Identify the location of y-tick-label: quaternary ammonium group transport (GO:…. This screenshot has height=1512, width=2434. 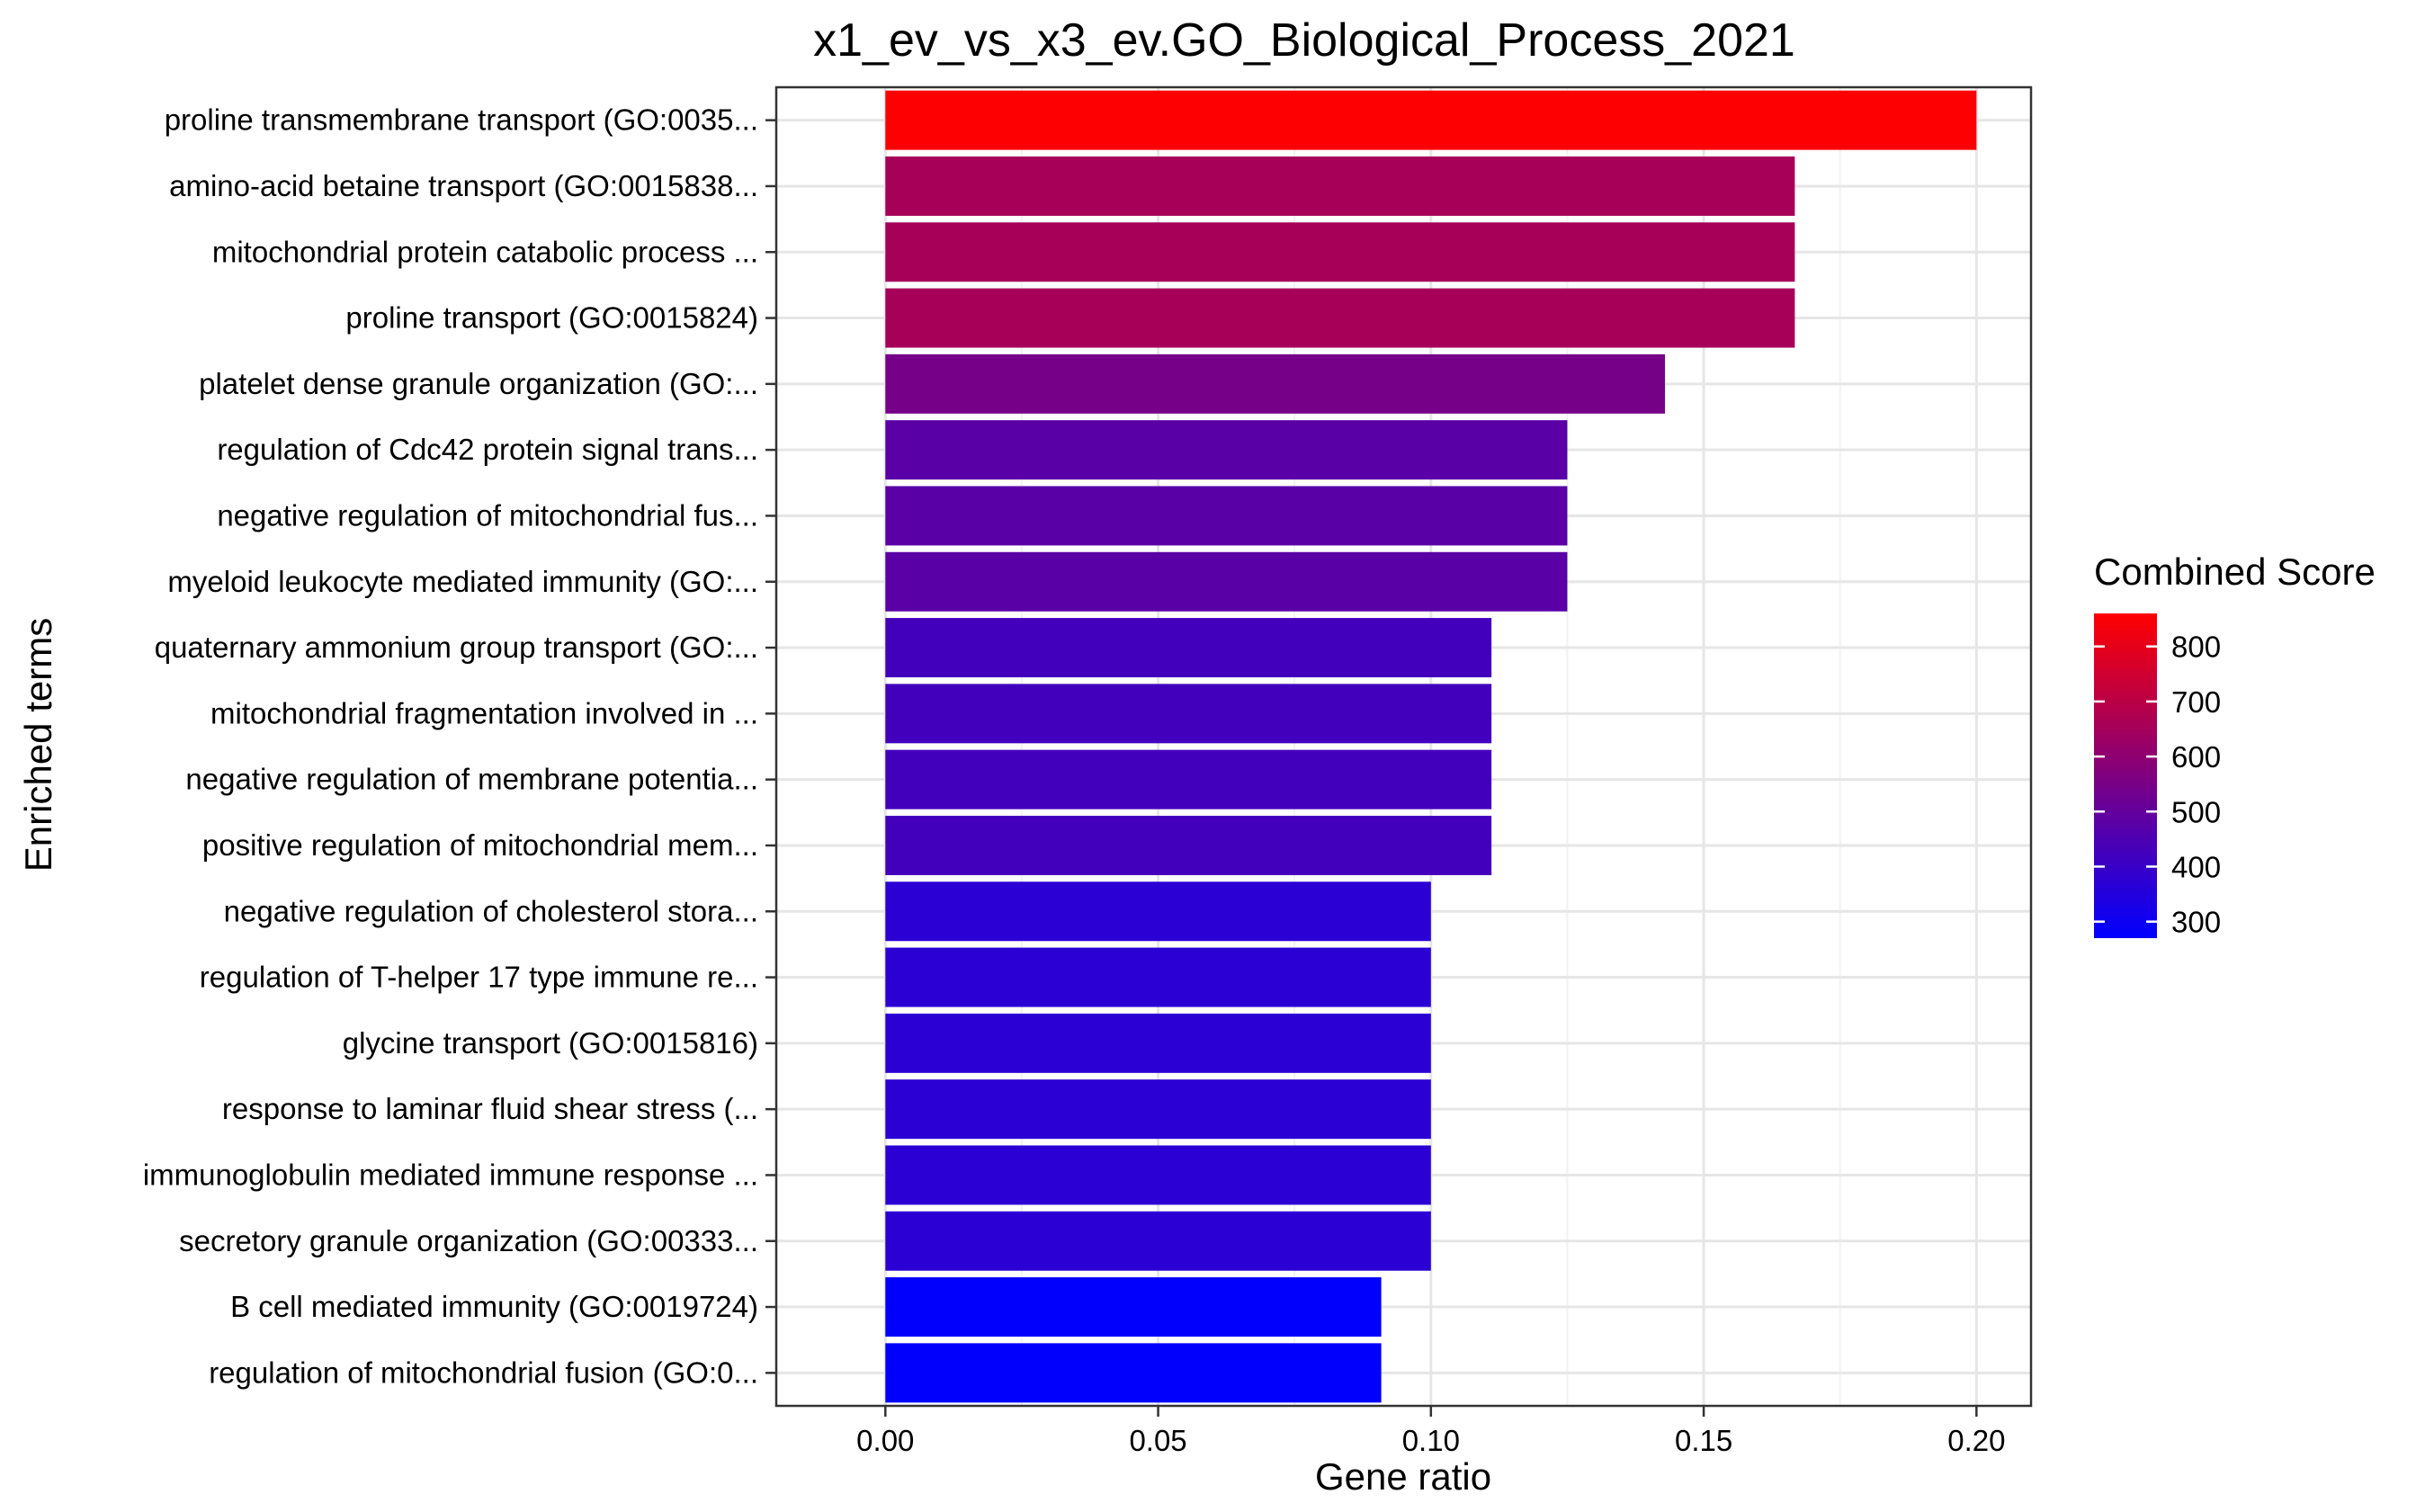
(457, 647).